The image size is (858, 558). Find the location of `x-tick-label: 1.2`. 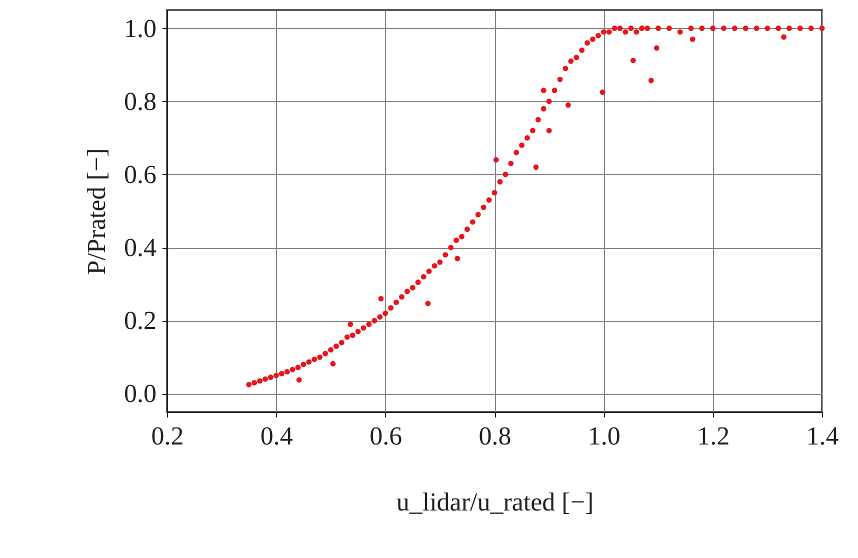

x-tick-label: 1.2 is located at coordinates (713, 436).